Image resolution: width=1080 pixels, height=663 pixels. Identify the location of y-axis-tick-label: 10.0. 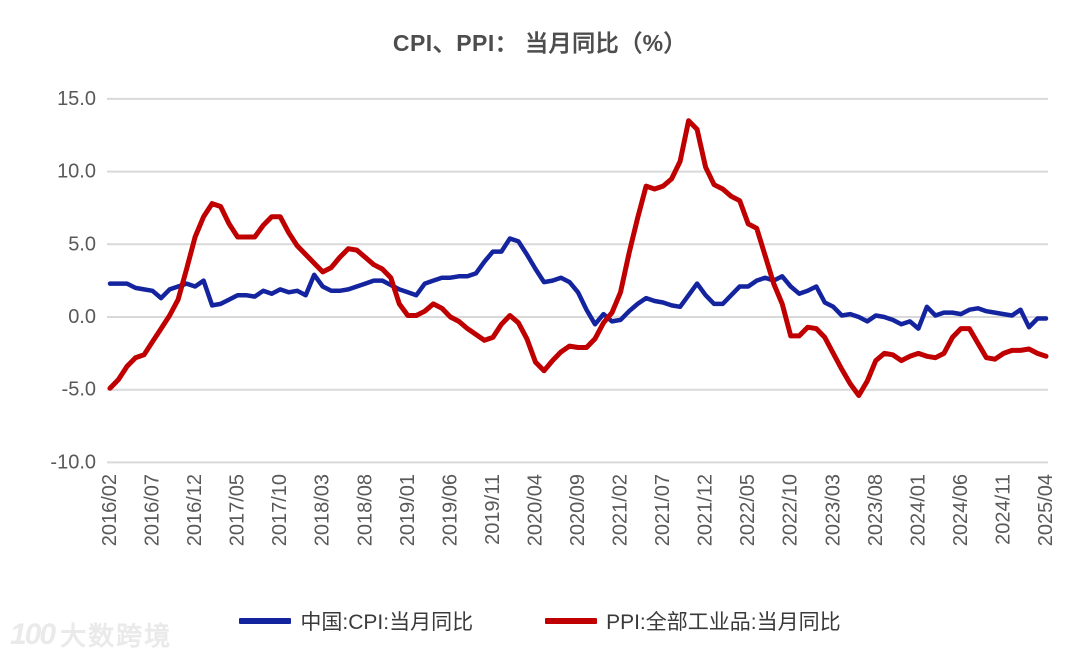
(76, 172).